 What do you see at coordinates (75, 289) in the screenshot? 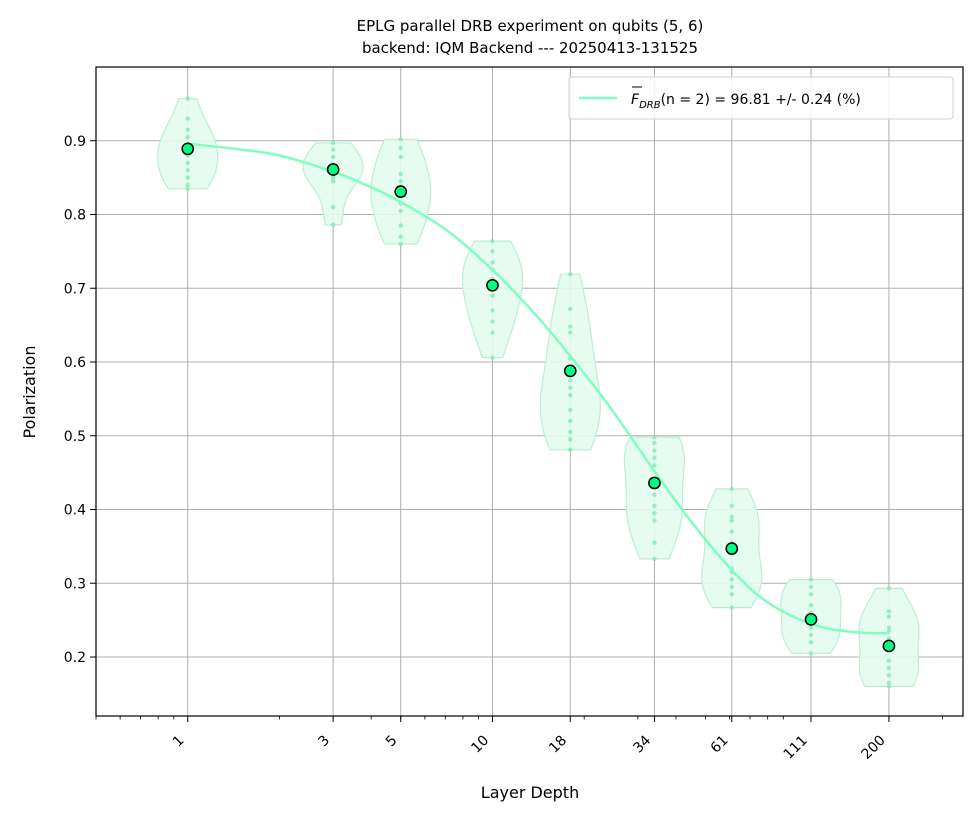
I see `y-tick-label: 0.7` at bounding box center [75, 289].